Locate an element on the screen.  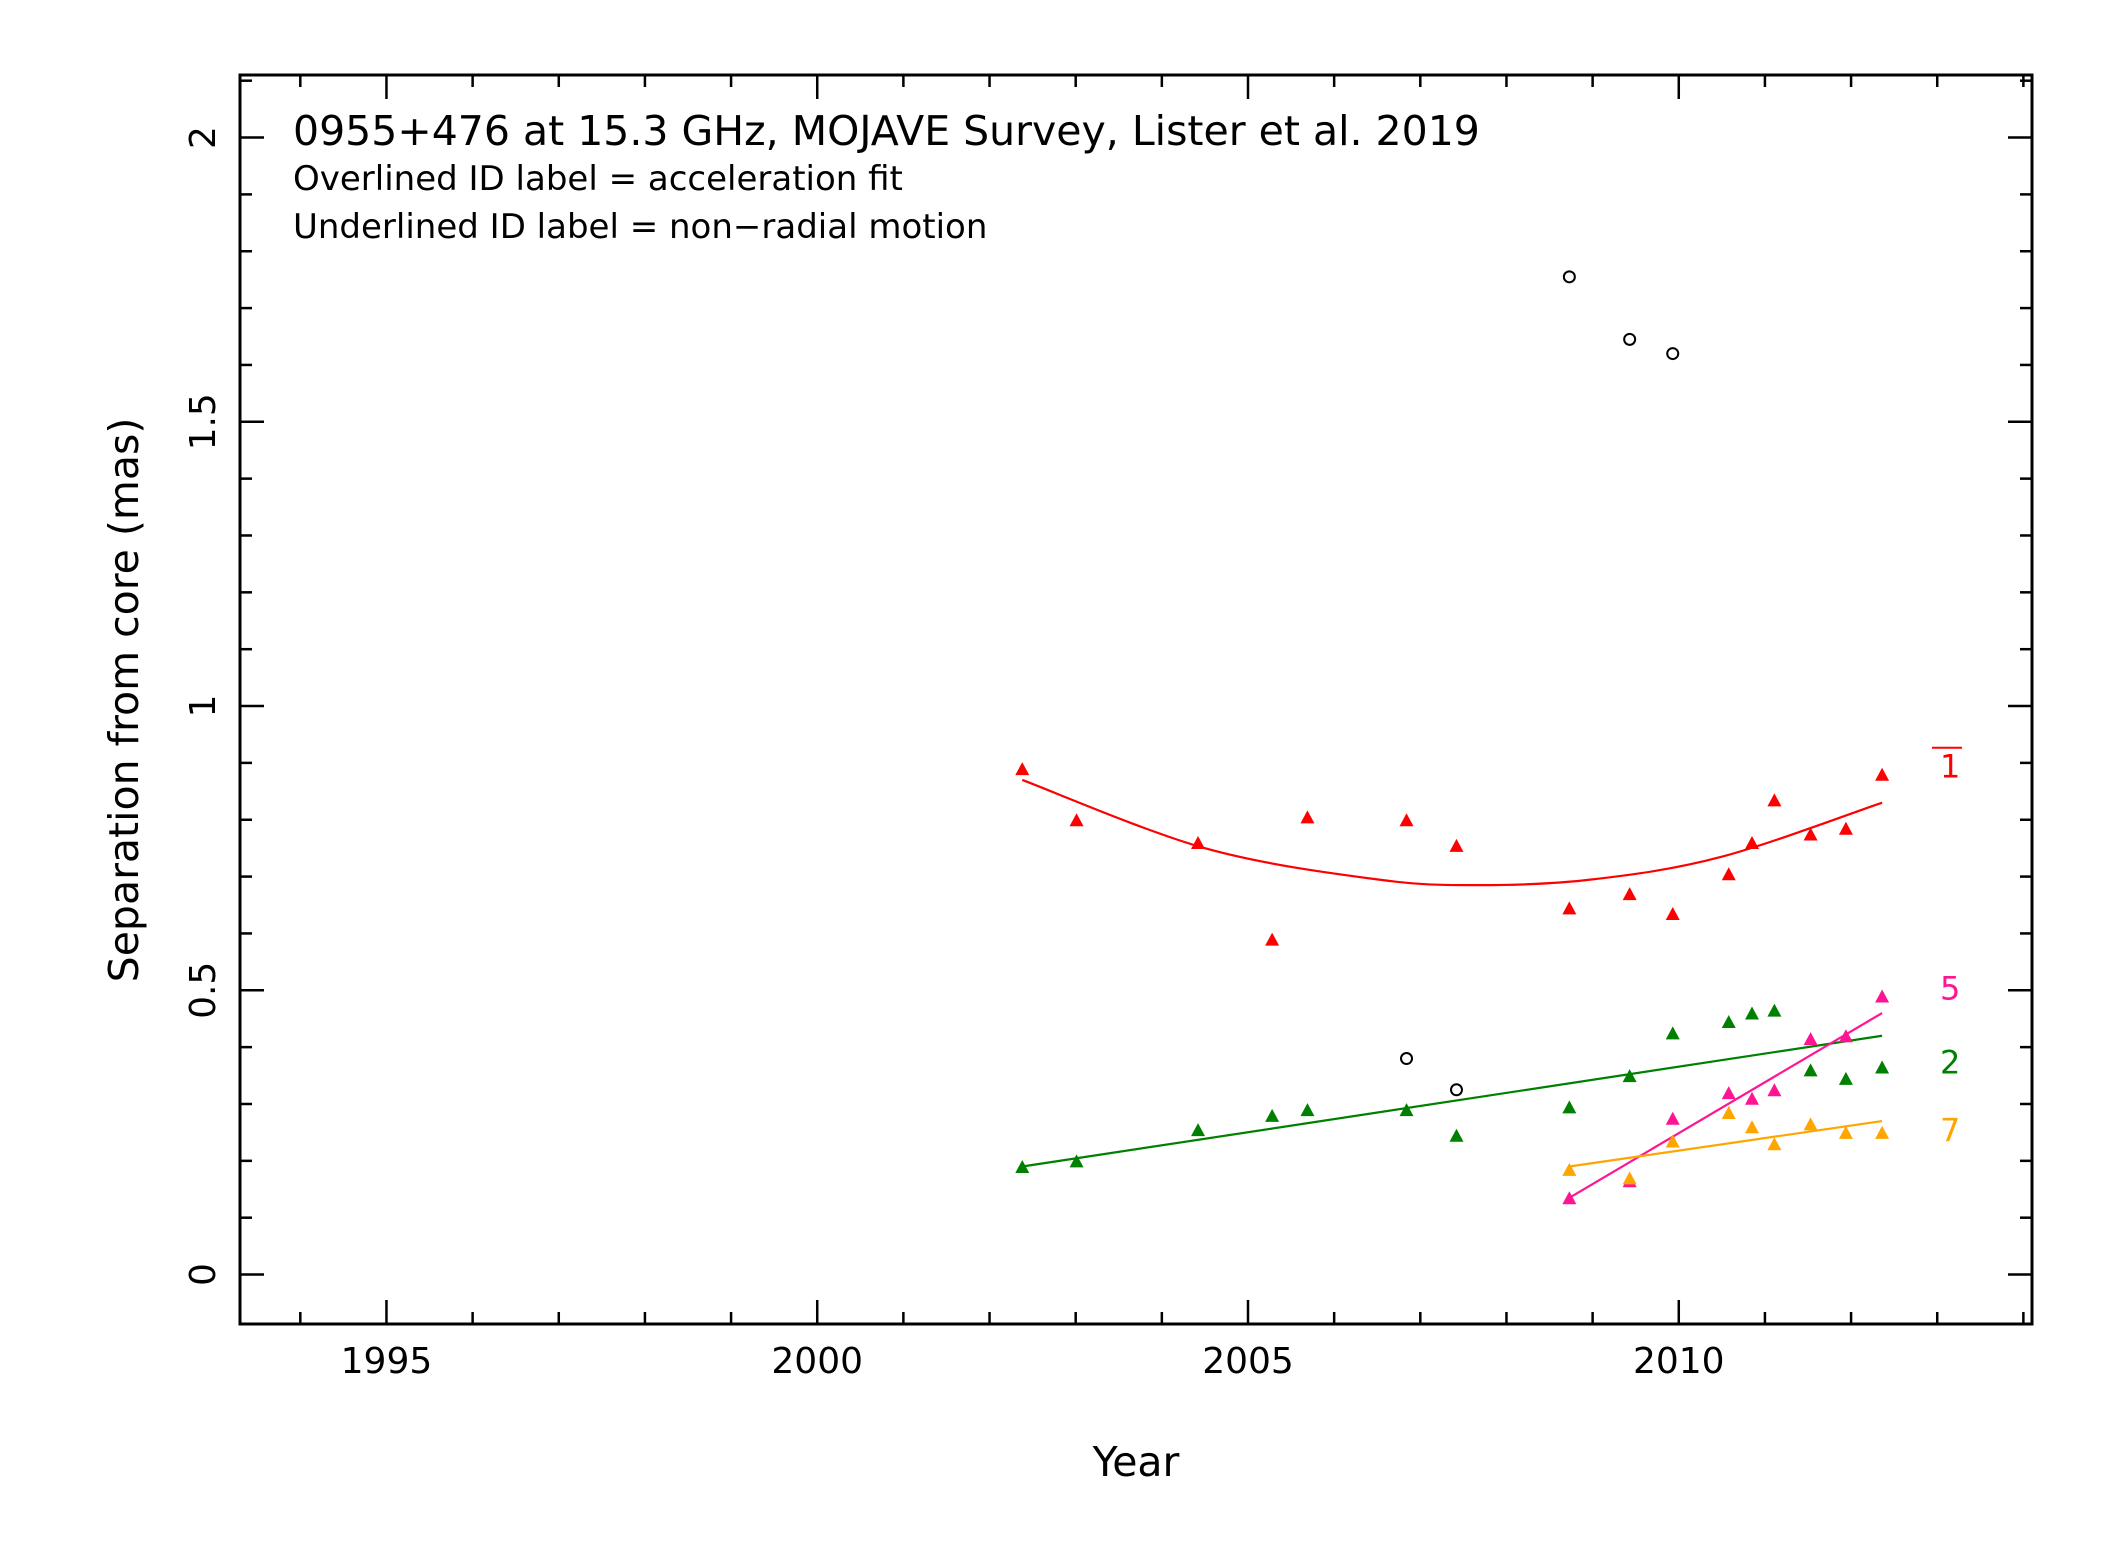
x-axis-label: Year is located at coordinates (1136, 1462).